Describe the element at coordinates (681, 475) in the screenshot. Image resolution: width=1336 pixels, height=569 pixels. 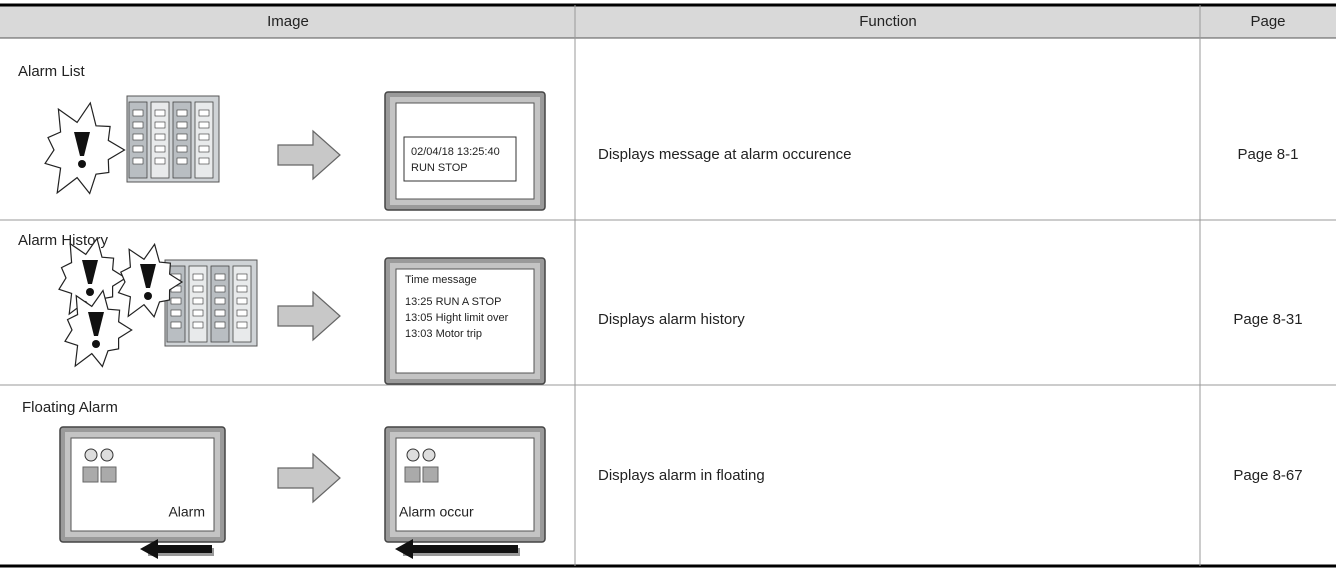
I see `function-text: Displays alarm in floating` at that location.